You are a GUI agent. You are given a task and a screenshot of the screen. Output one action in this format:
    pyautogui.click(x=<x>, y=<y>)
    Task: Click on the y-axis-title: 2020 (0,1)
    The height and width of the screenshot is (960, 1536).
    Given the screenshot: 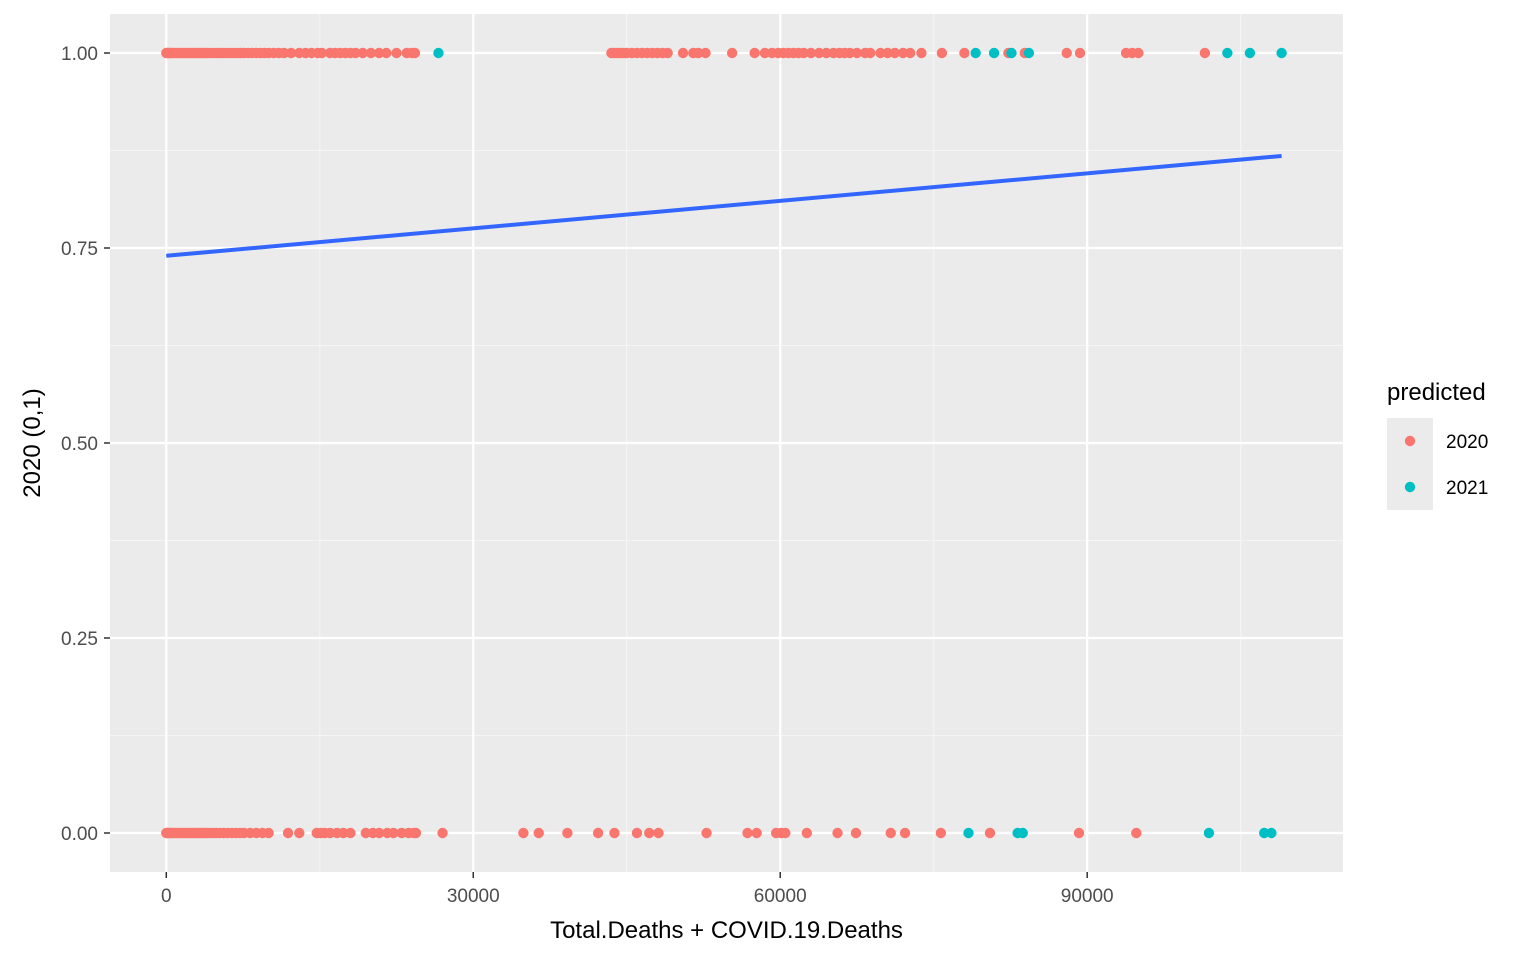 What is the action you would take?
    pyautogui.click(x=32, y=442)
    